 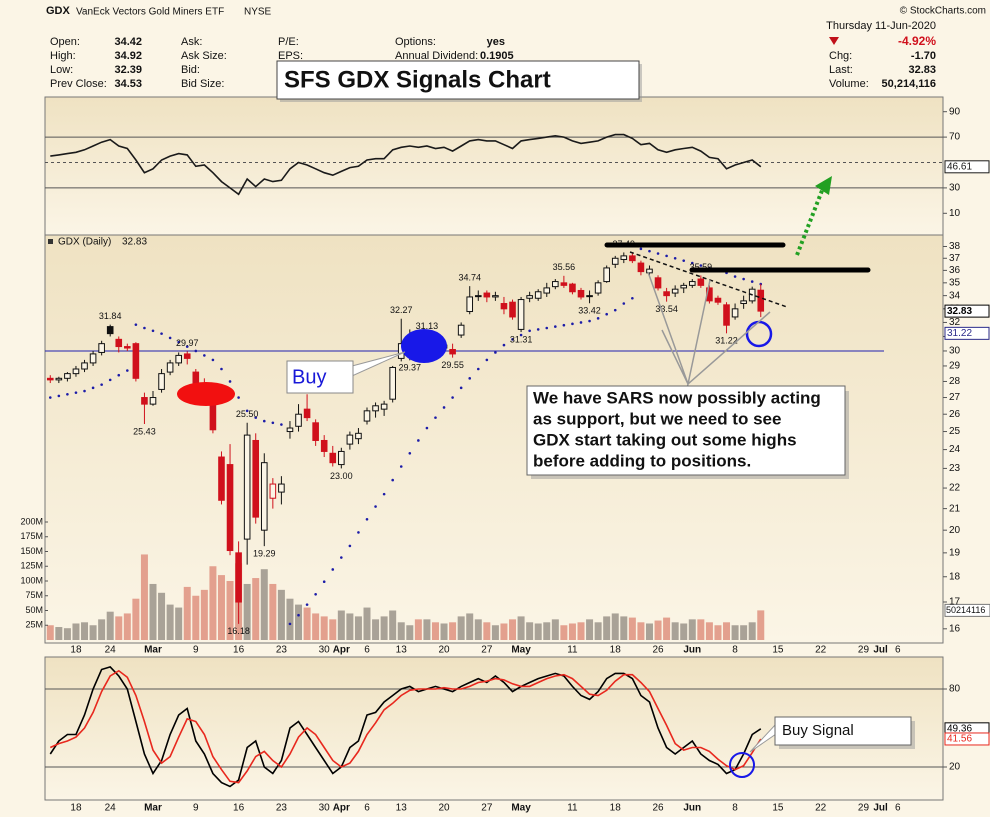 What do you see at coordinates (61, 70) in the screenshot?
I see `quote-label: Low:` at bounding box center [61, 70].